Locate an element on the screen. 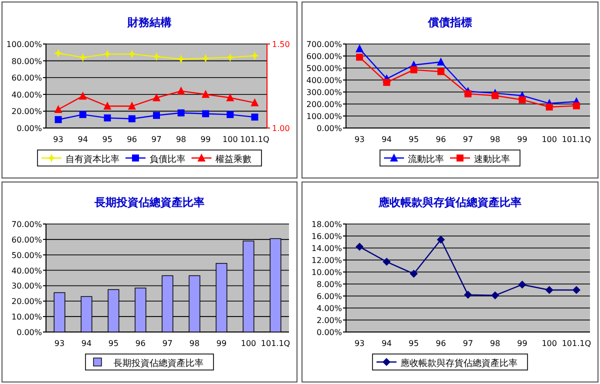 The image size is (600, 384). y-tick-label: 70.00% is located at coordinates (26, 224).